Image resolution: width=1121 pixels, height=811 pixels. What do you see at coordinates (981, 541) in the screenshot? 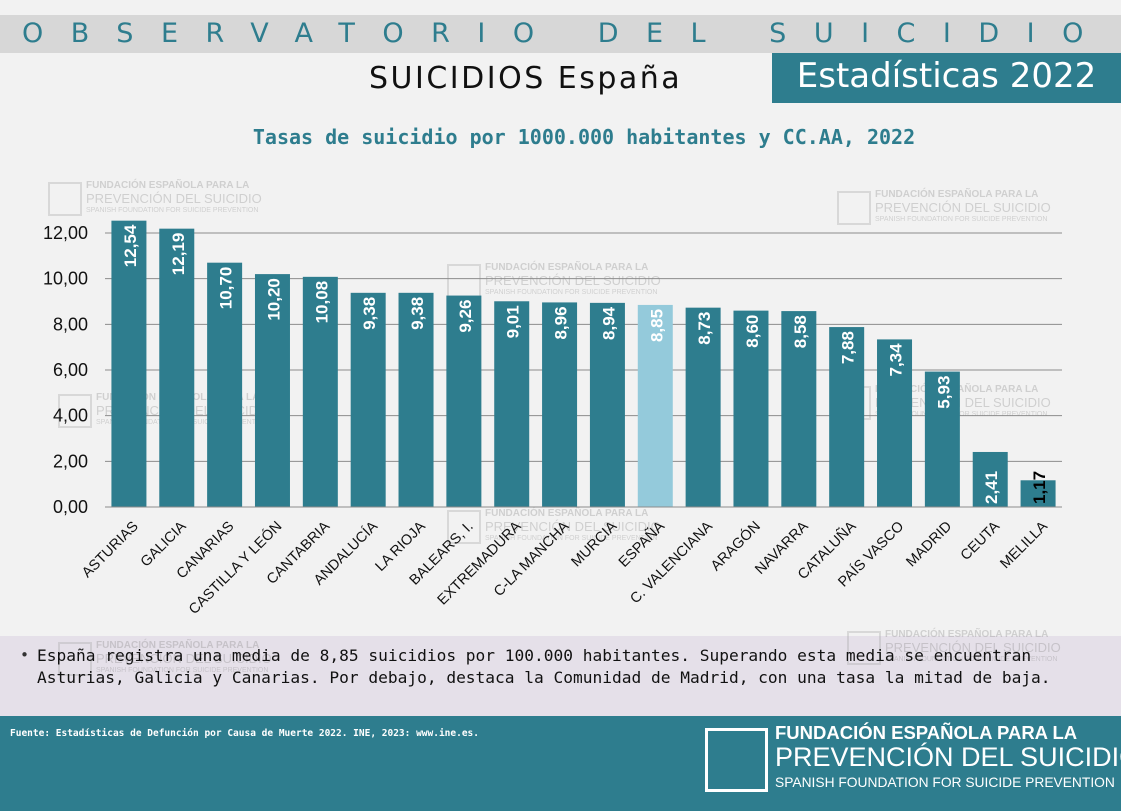
I see `x-tick-label: CEUTA` at bounding box center [981, 541].